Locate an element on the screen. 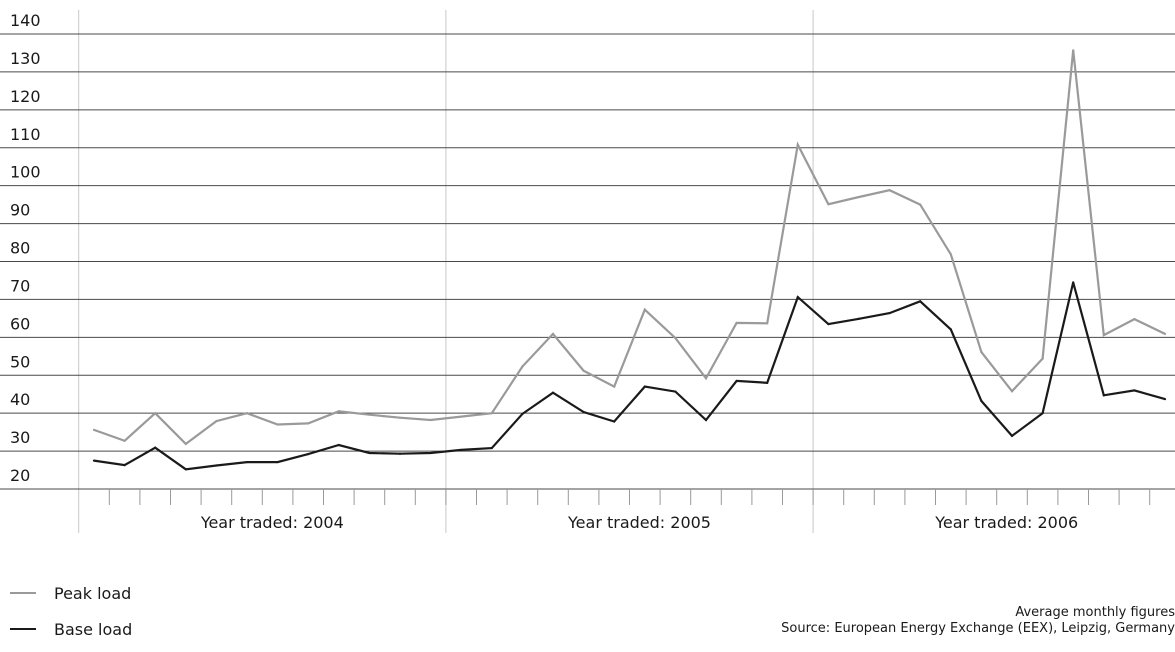  legend-swatch-peak-load is located at coordinates (23, 593).